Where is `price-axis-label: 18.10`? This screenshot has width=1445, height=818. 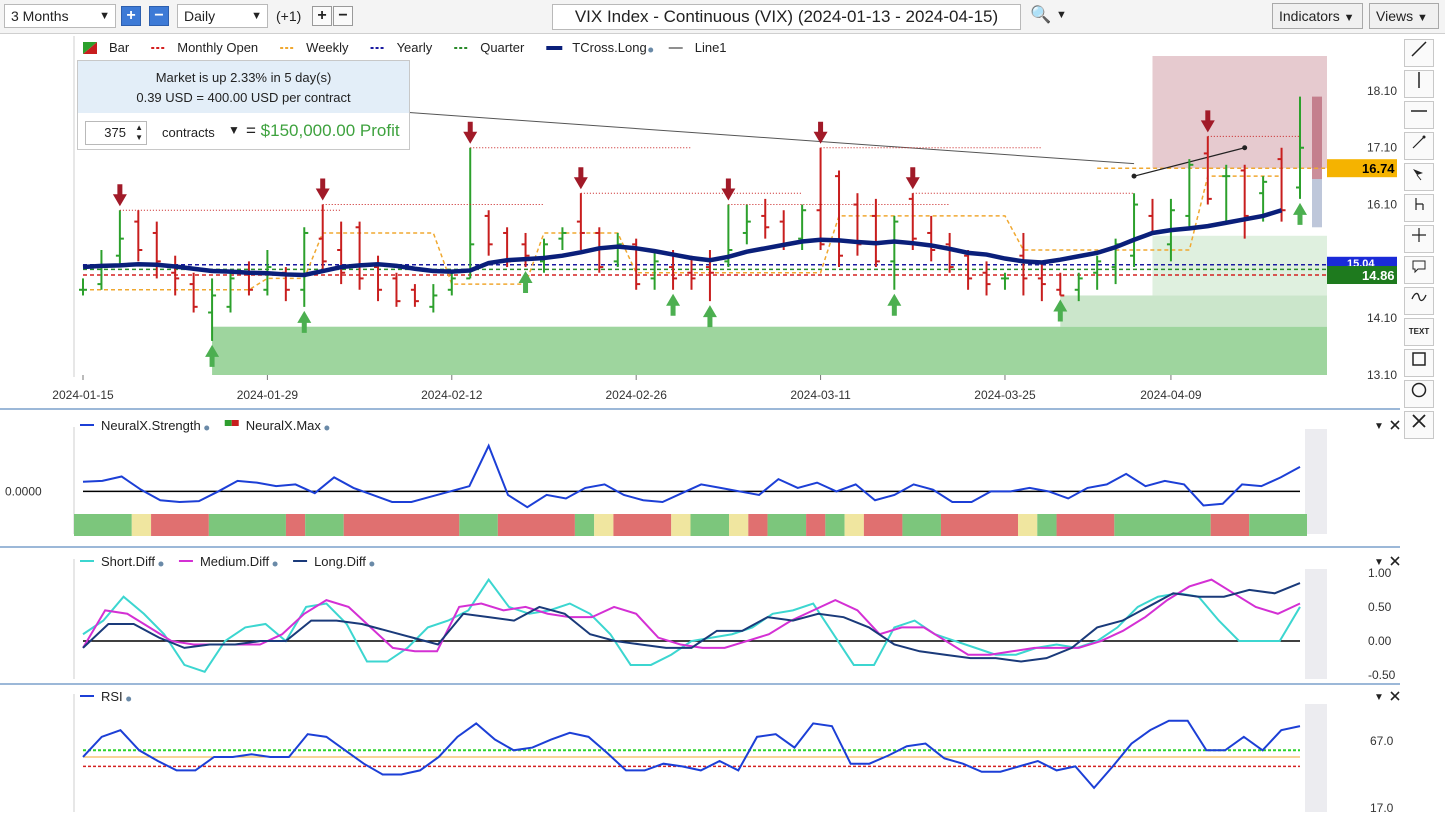
price-axis-label: 18.10 is located at coordinates (1382, 91).